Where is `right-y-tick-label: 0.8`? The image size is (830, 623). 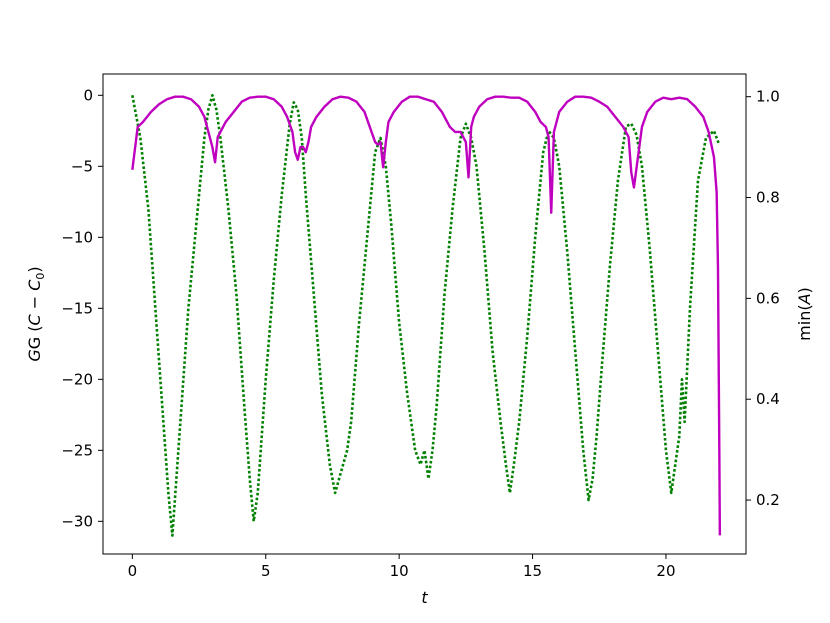 right-y-tick-label: 0.8 is located at coordinates (768, 198).